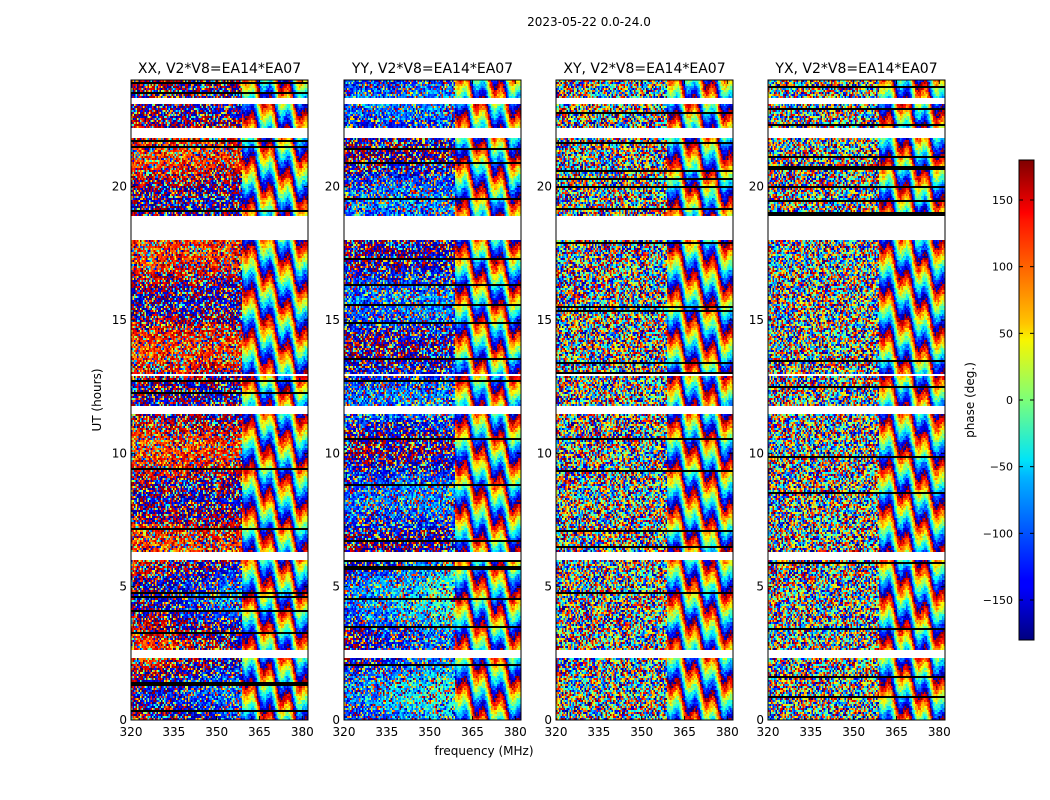 This screenshot has width=1050, height=800. What do you see at coordinates (644, 69) in the screenshot?
I see `panel-title: XY, V2*V8=EA14*EA07` at bounding box center [644, 69].